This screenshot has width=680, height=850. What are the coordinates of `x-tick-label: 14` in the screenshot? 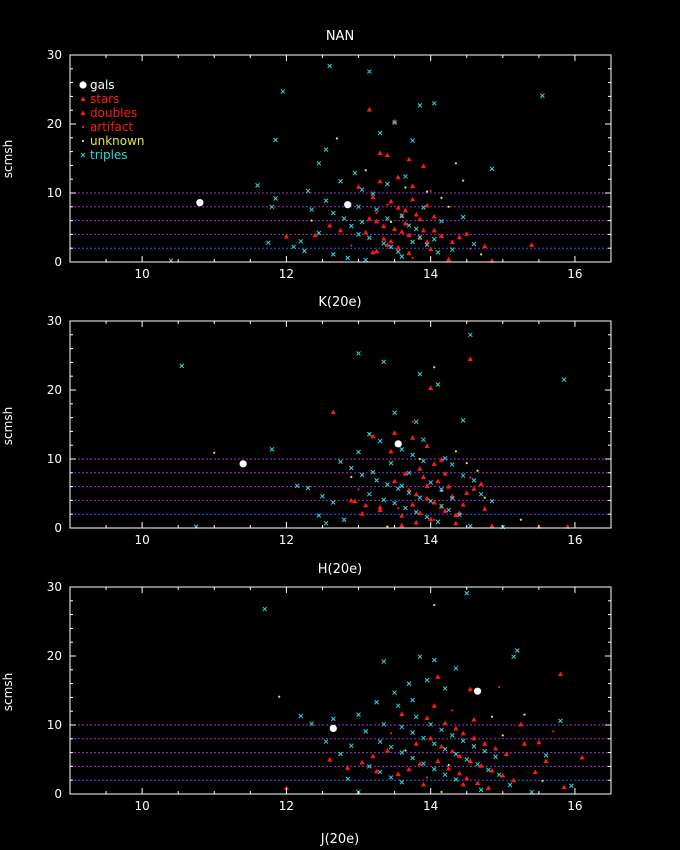 It's located at (430, 274).